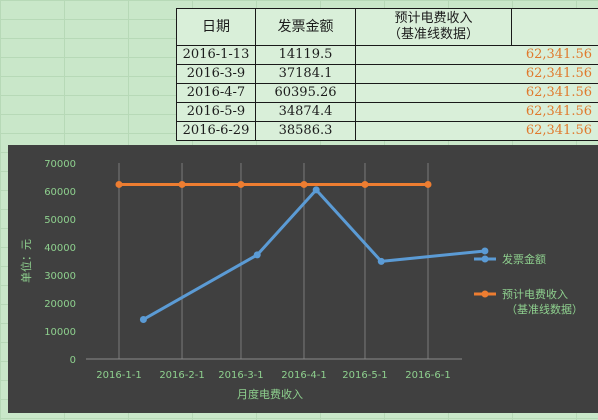 This screenshot has width=598, height=420. What do you see at coordinates (60, 164) in the screenshot?
I see `y-tick-label: 70000` at bounding box center [60, 164].